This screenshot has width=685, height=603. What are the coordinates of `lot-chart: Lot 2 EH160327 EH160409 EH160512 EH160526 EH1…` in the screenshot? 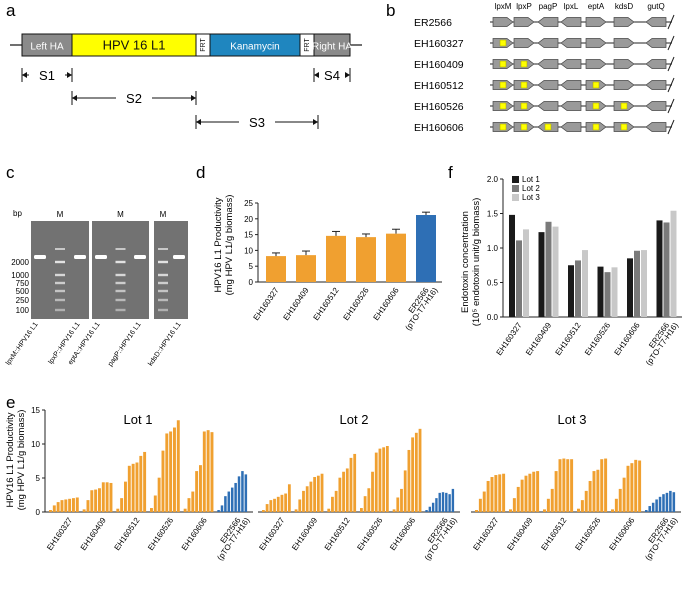 It's located at (358, 487).